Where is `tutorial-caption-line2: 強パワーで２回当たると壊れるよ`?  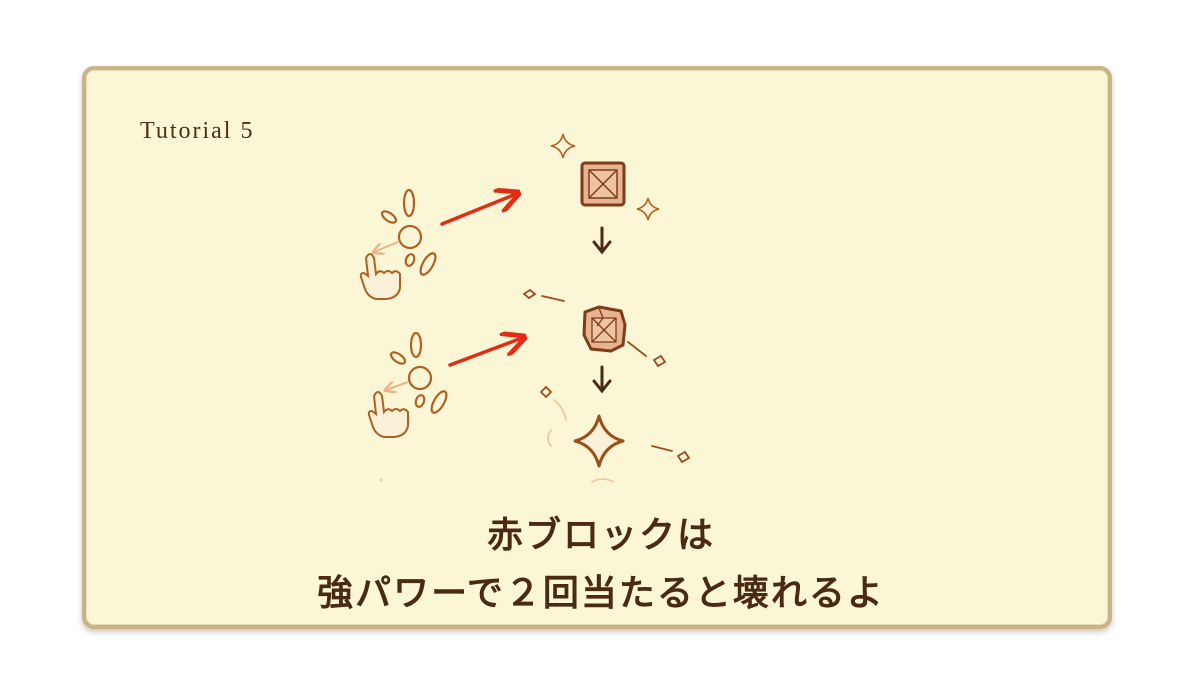 tutorial-caption-line2: 強パワーで２回当たると壊れるよ is located at coordinates (601, 593).